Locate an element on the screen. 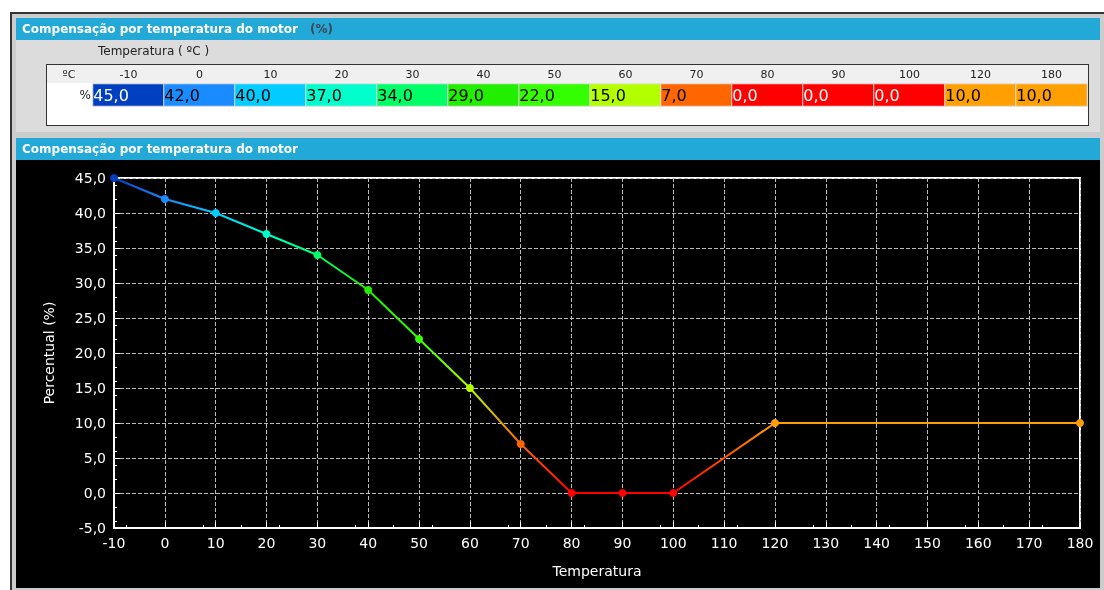  data-label: 22,0 is located at coordinates (537, 95).